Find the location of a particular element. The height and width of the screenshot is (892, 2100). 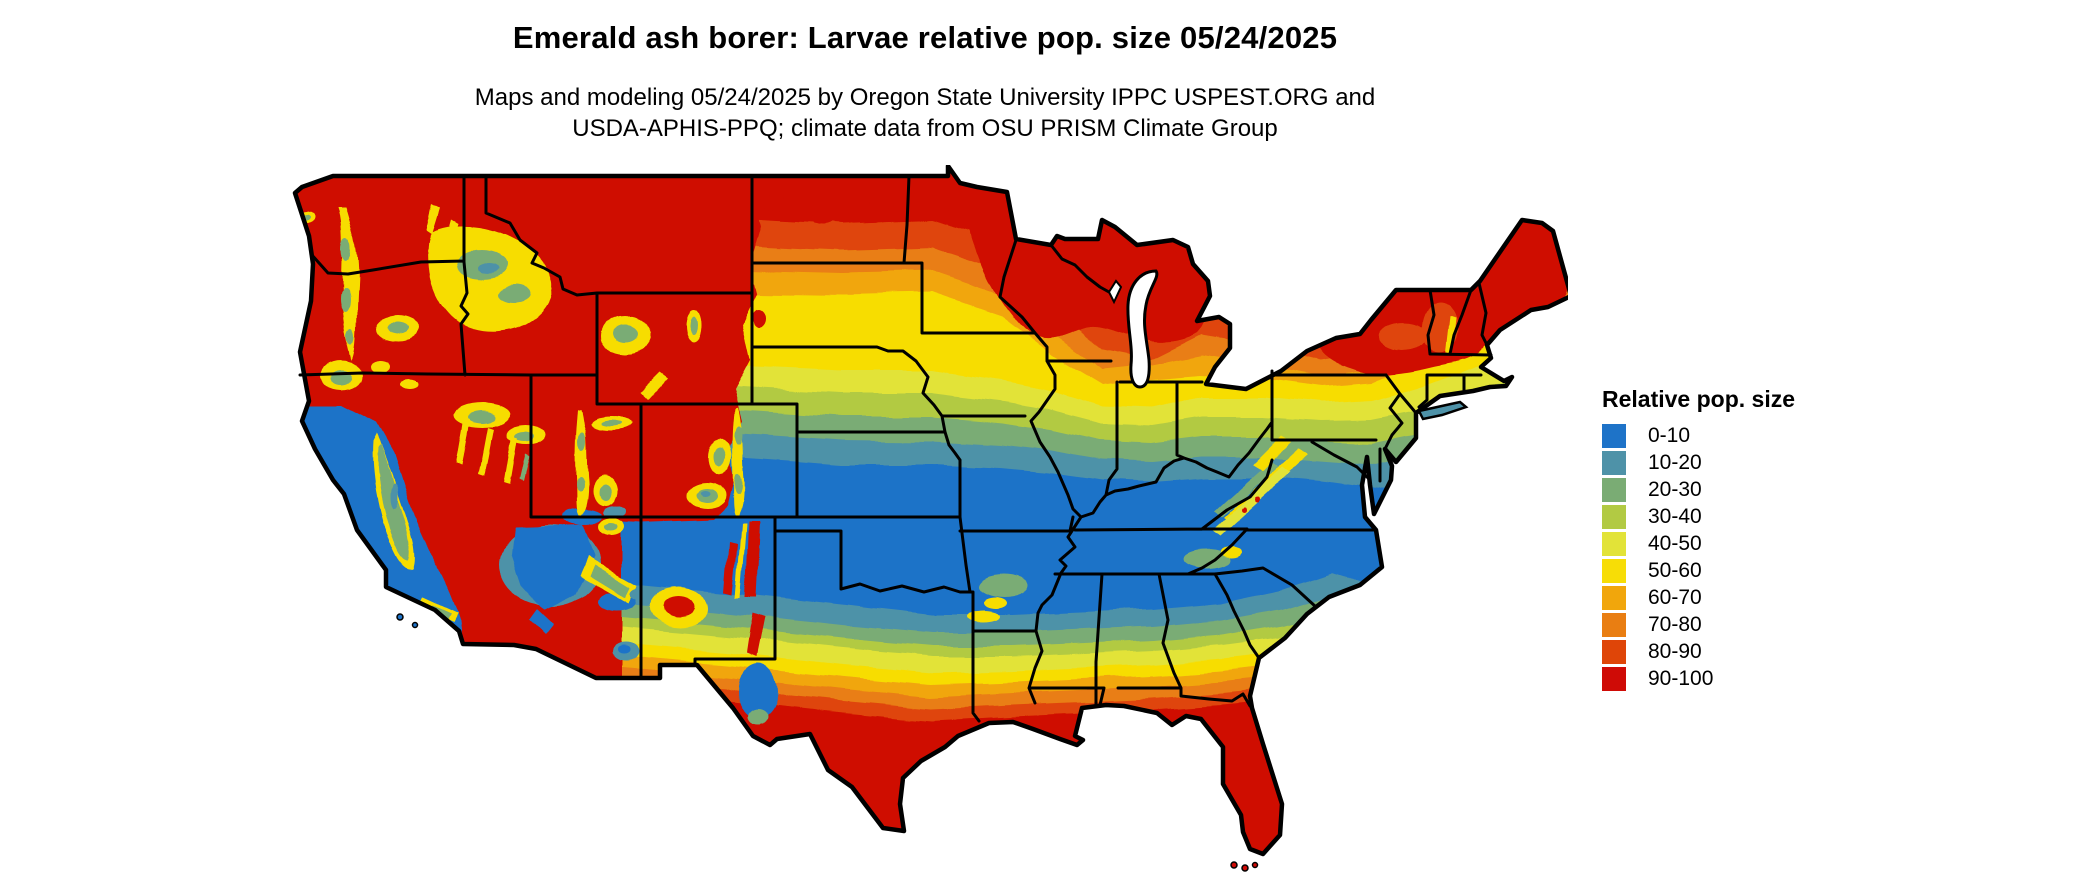

legend-item: 70-80 is located at coordinates (1732, 625).